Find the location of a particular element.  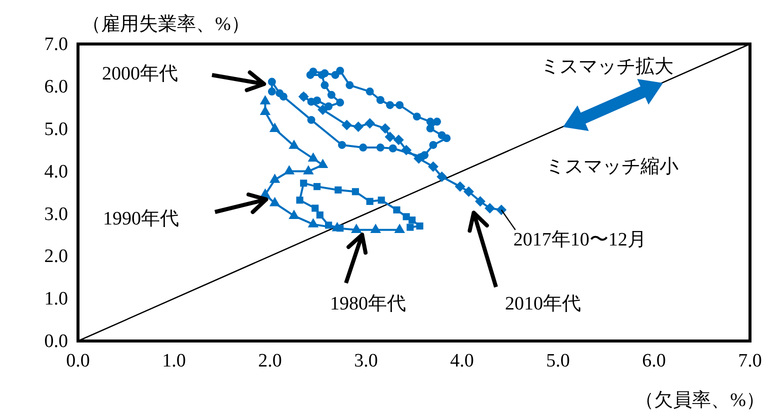

y-tick-label: 4.0 is located at coordinates (56, 171).